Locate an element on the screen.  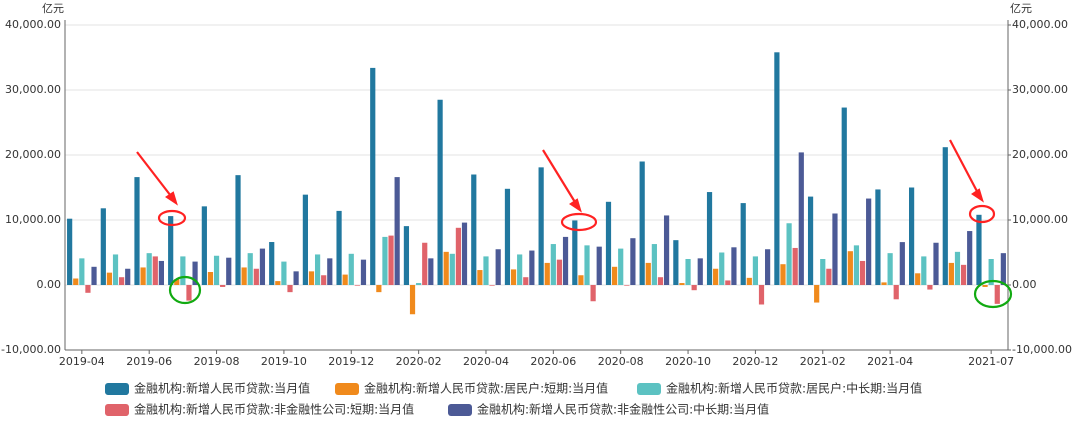
x-tick-label: 2021-02 is located at coordinates (823, 361).